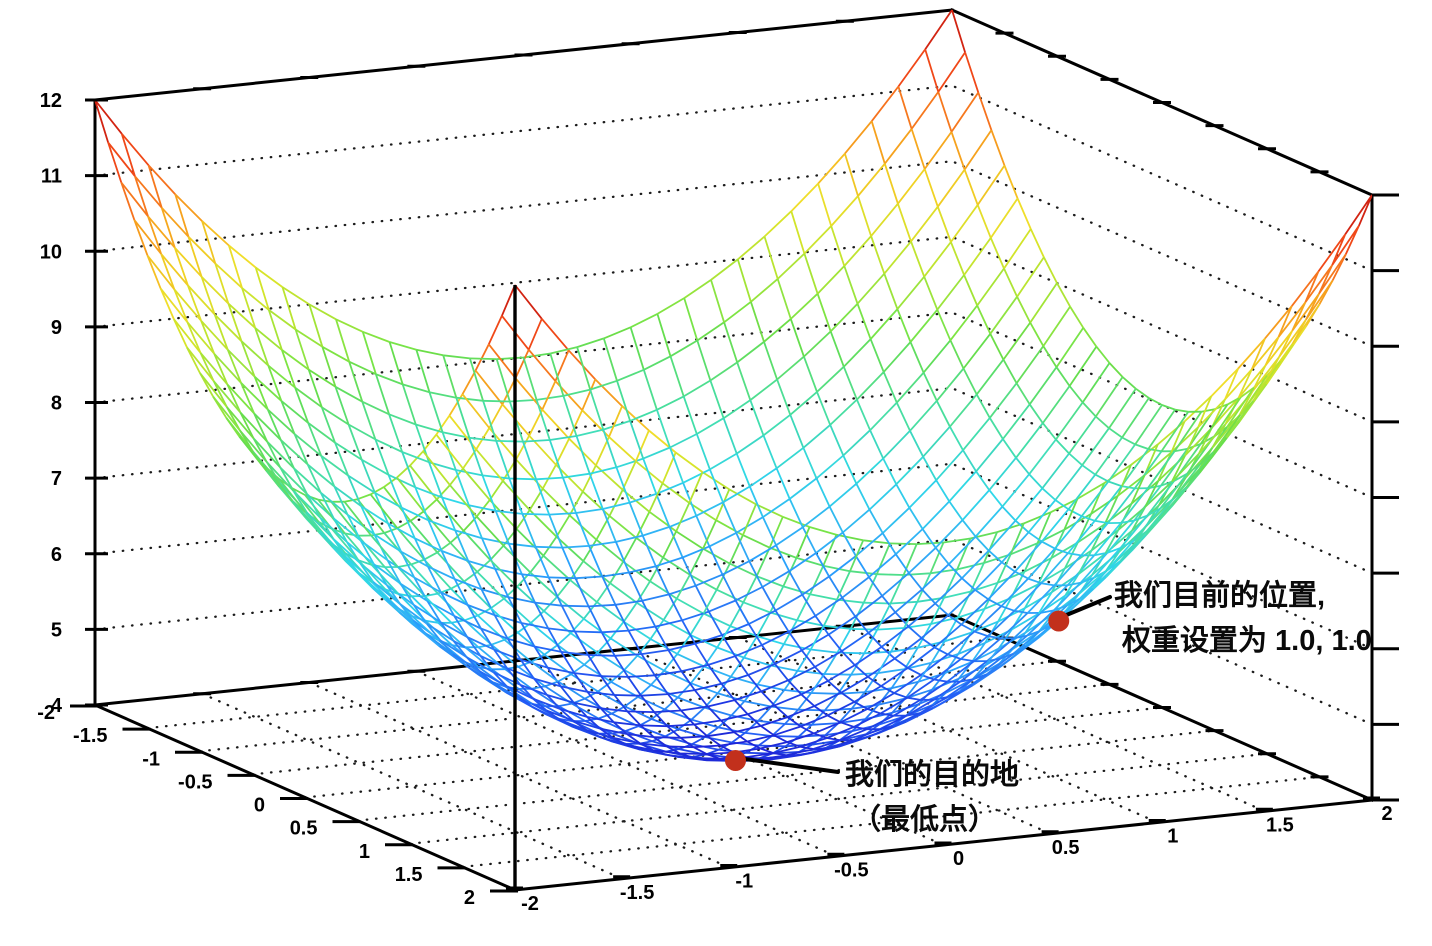 This screenshot has height=946, width=1432. I want to click on z-tick-label: 10, so click(51, 252).